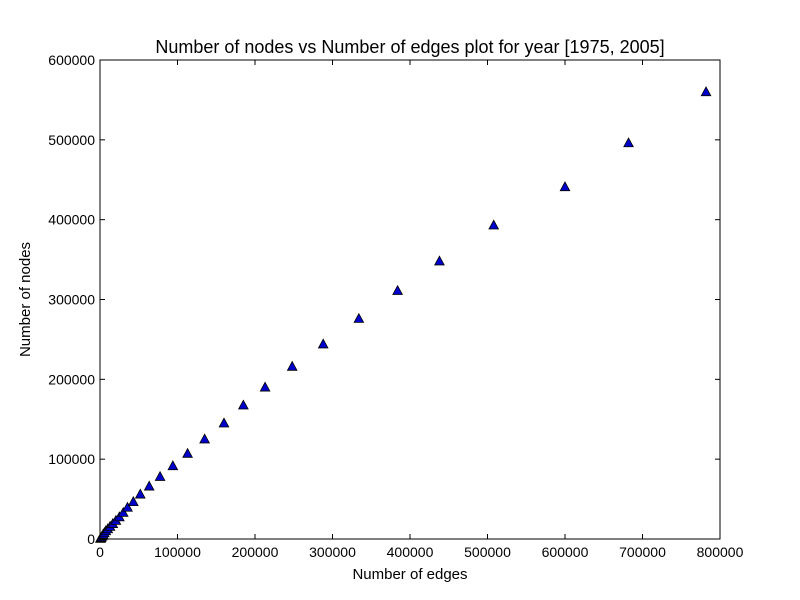 The image size is (800, 600). What do you see at coordinates (71, 300) in the screenshot?
I see `y-tick-label: 300000` at bounding box center [71, 300].